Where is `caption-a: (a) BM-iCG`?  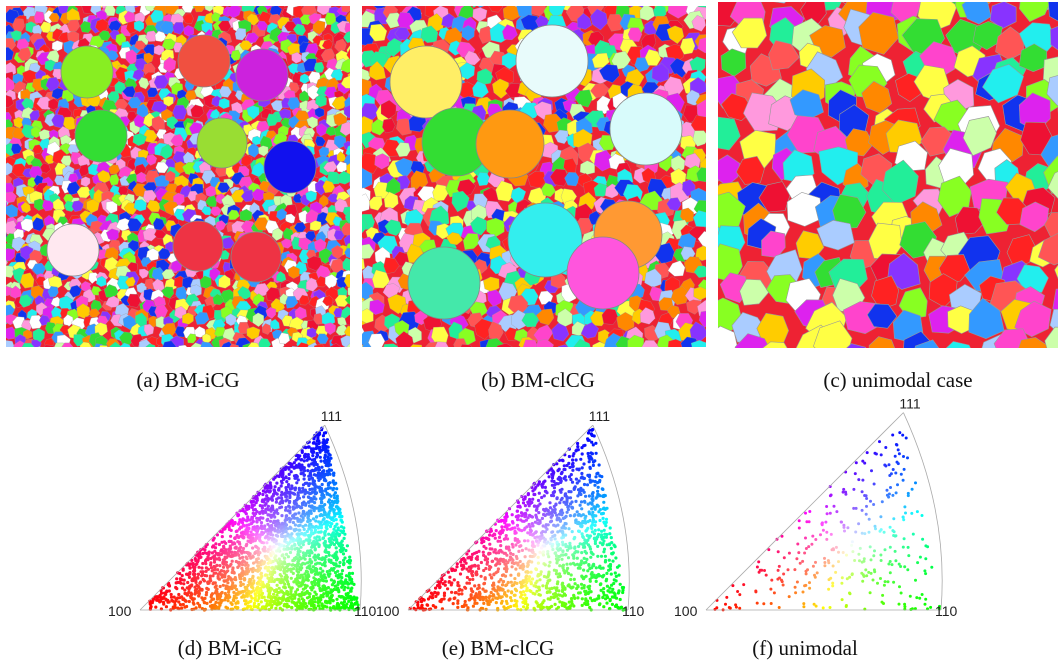 caption-a: (a) BM-iCG is located at coordinates (188, 380).